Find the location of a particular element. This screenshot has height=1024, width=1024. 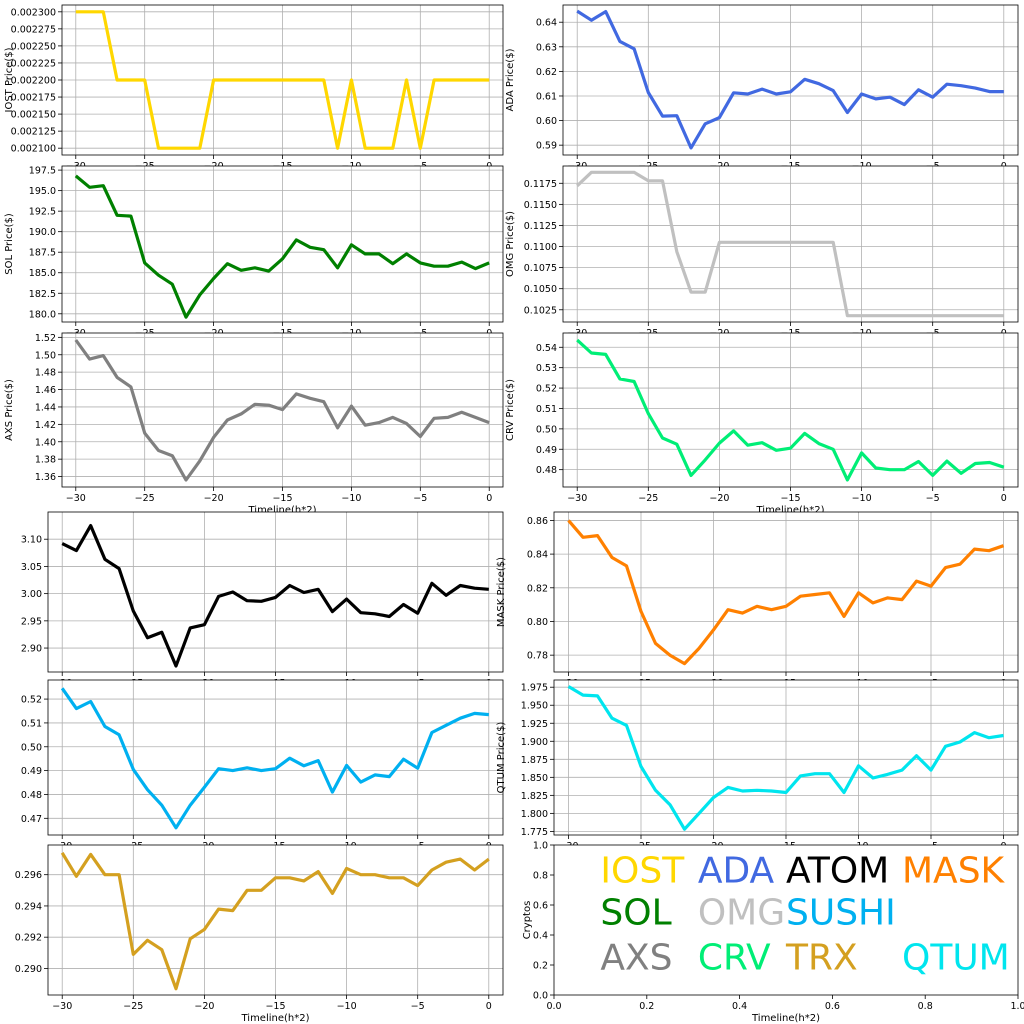

x-axis-label: Timeline(h*2) is located at coordinates (274, 1018).